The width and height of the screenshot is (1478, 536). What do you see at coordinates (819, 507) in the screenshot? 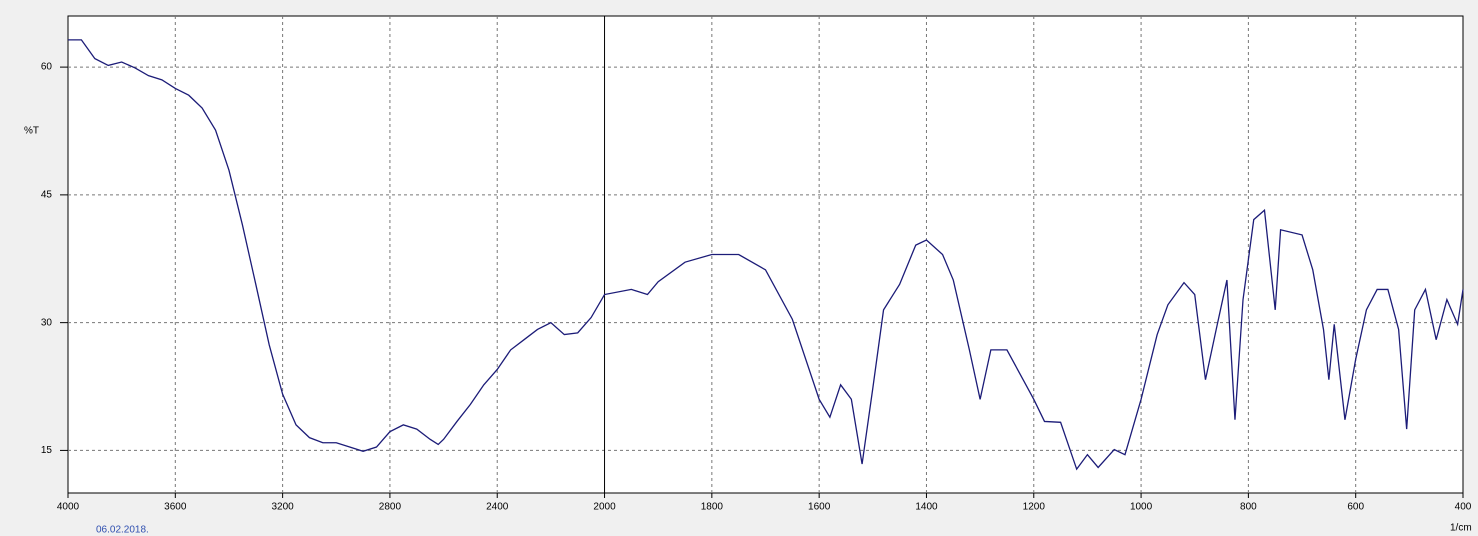
I see `x-tick-label: 1600` at bounding box center [819, 507].